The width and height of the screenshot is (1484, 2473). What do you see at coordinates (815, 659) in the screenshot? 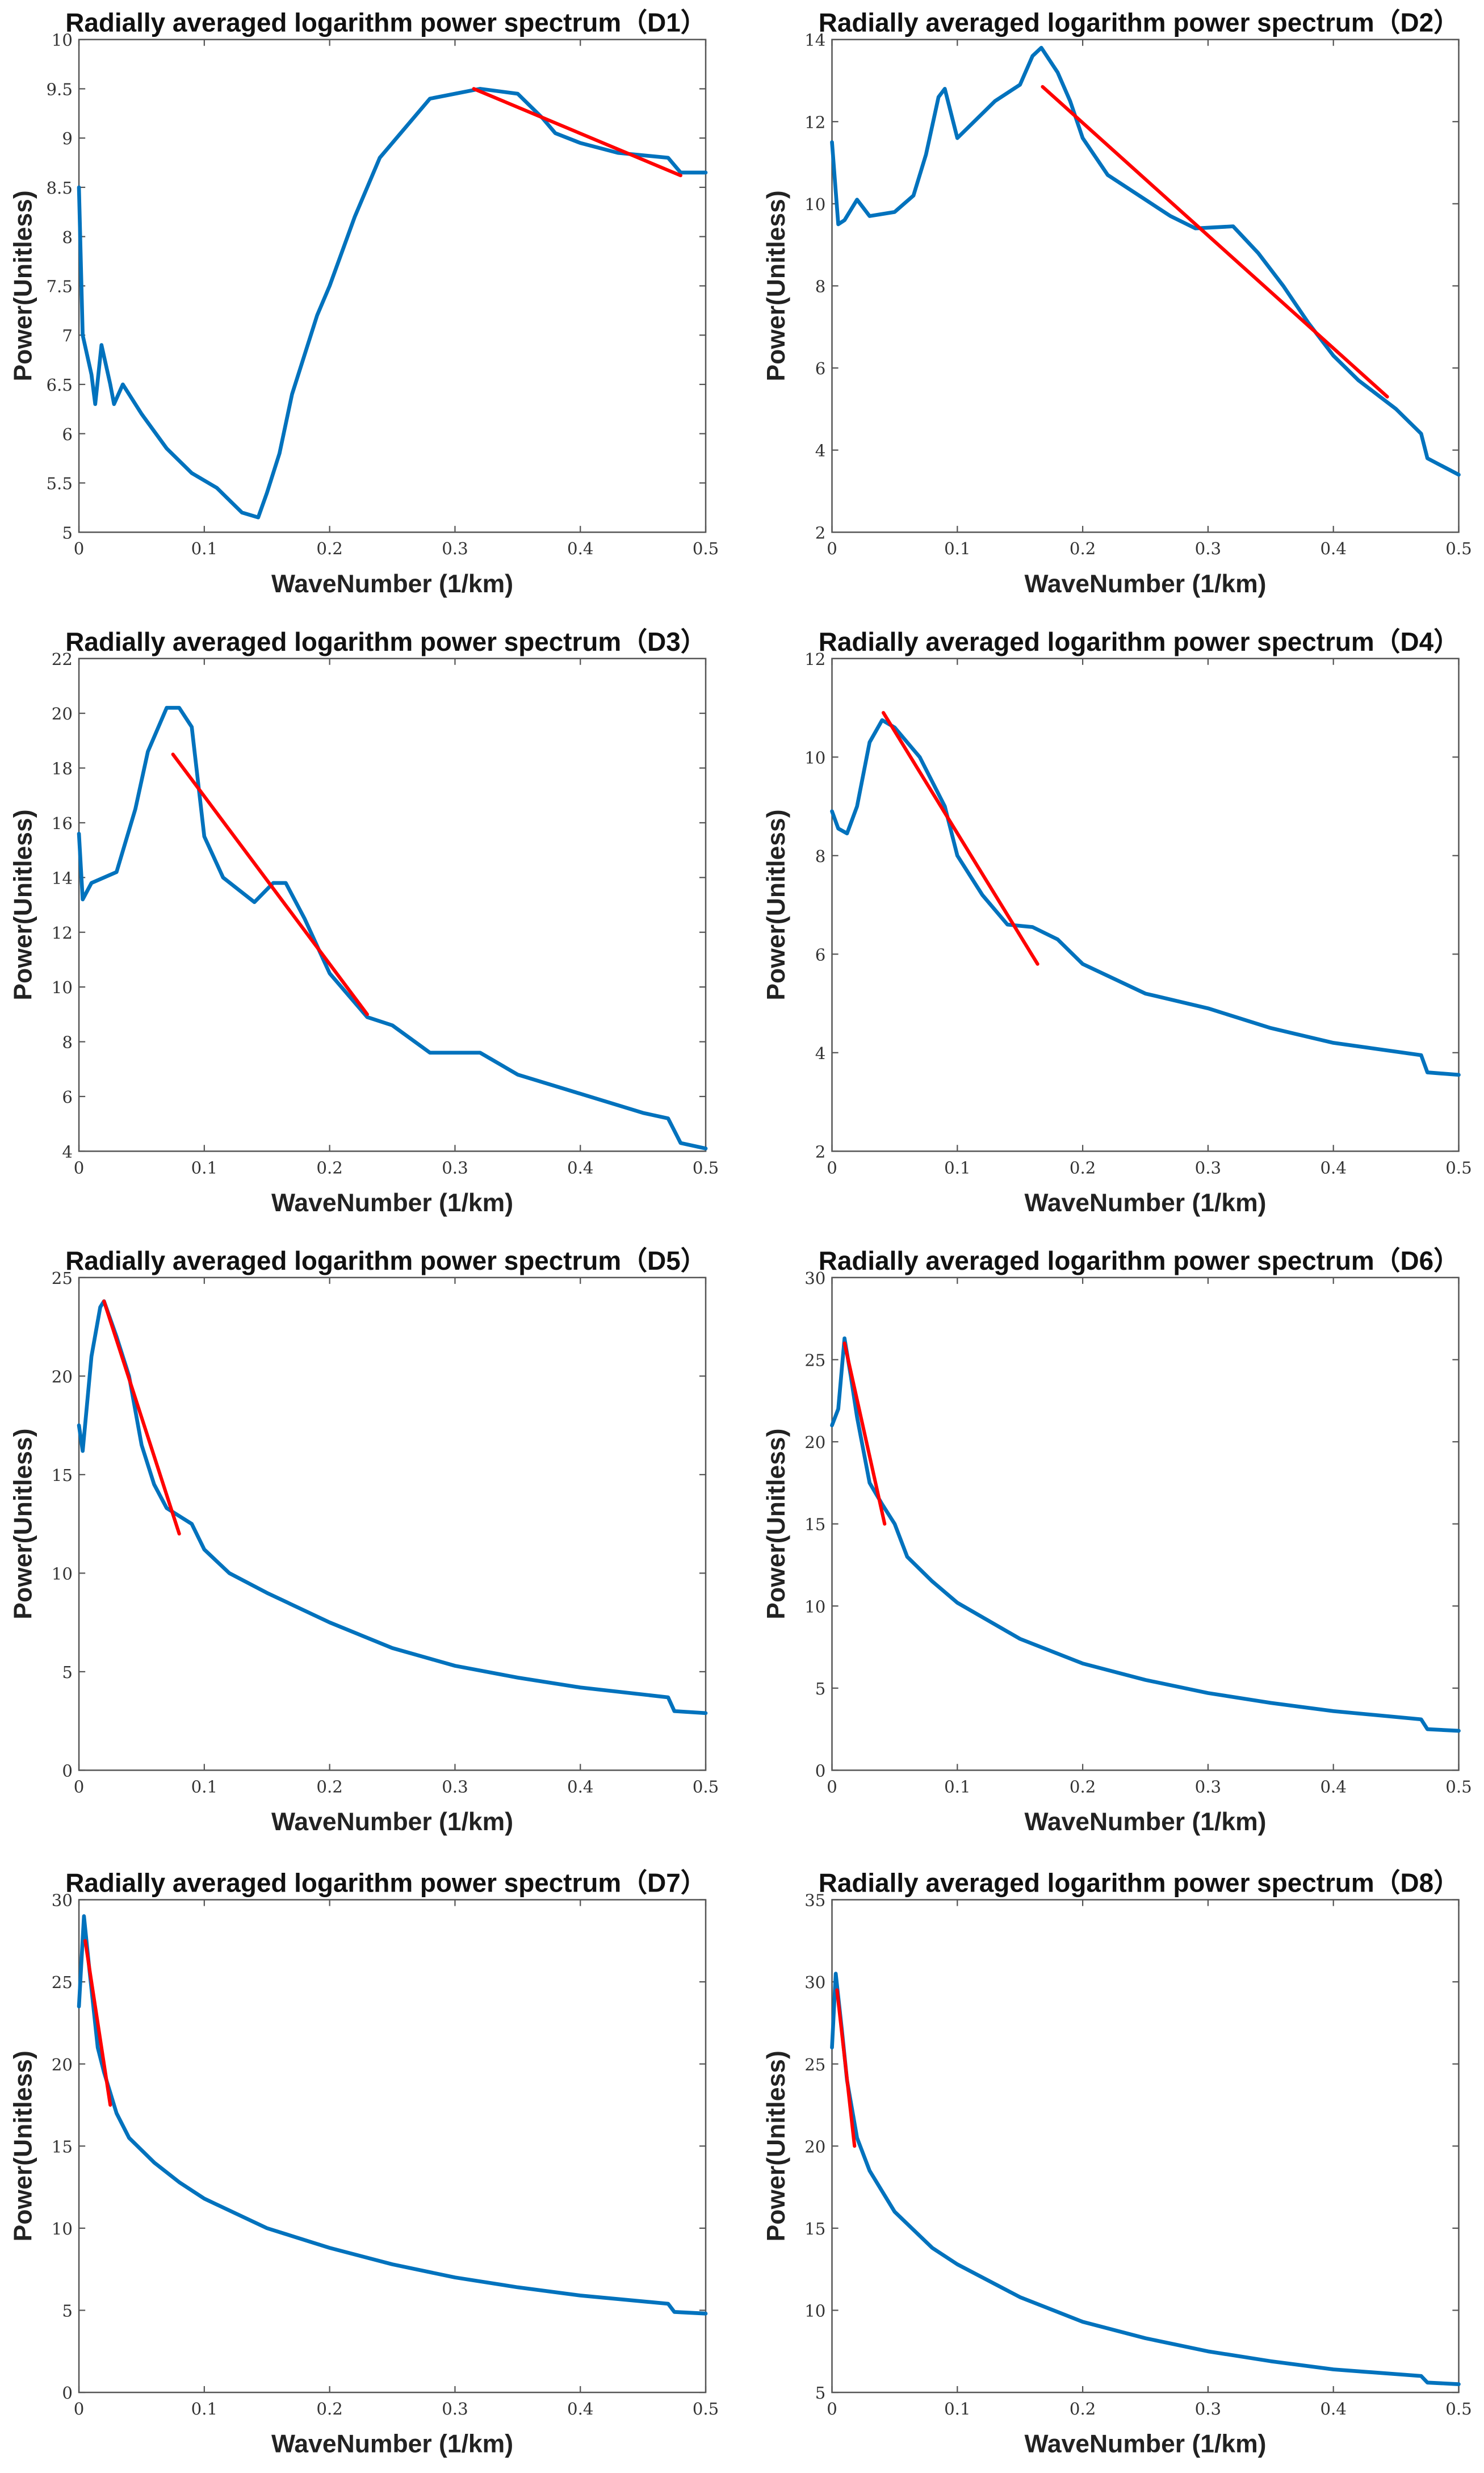
I see `y-tick-label: 12` at bounding box center [815, 659].